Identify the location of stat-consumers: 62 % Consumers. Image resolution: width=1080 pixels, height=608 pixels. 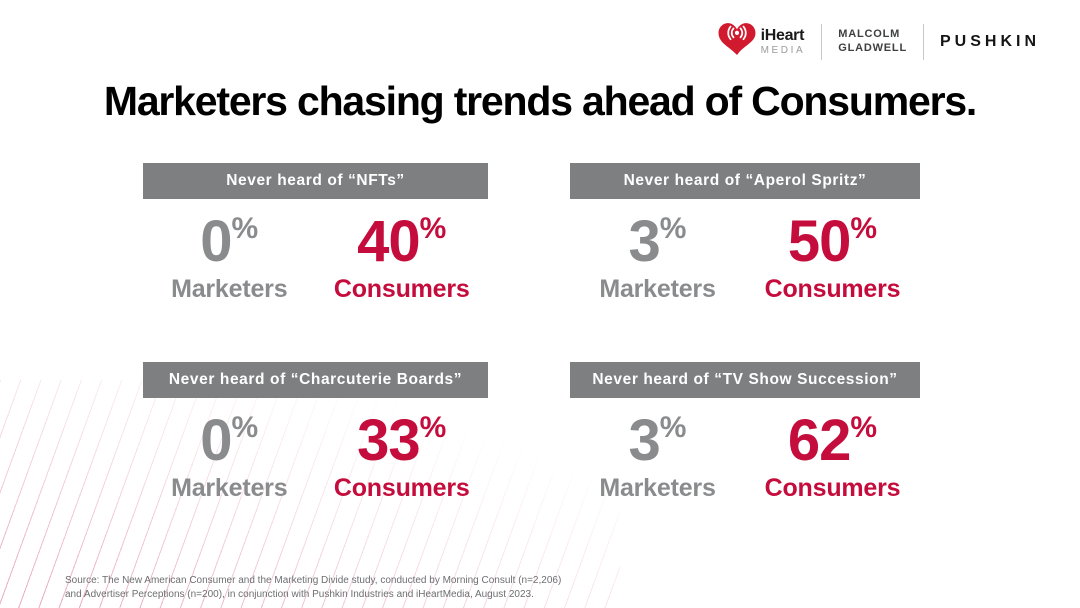
(832, 457).